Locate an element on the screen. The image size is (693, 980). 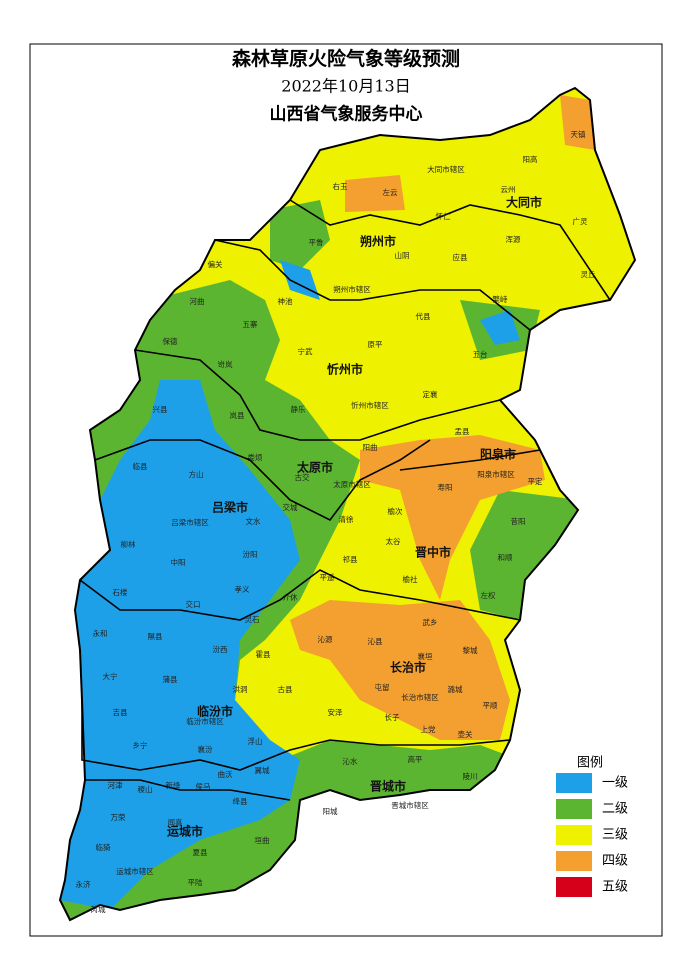
county-label: 平陆 is located at coordinates (195, 882).